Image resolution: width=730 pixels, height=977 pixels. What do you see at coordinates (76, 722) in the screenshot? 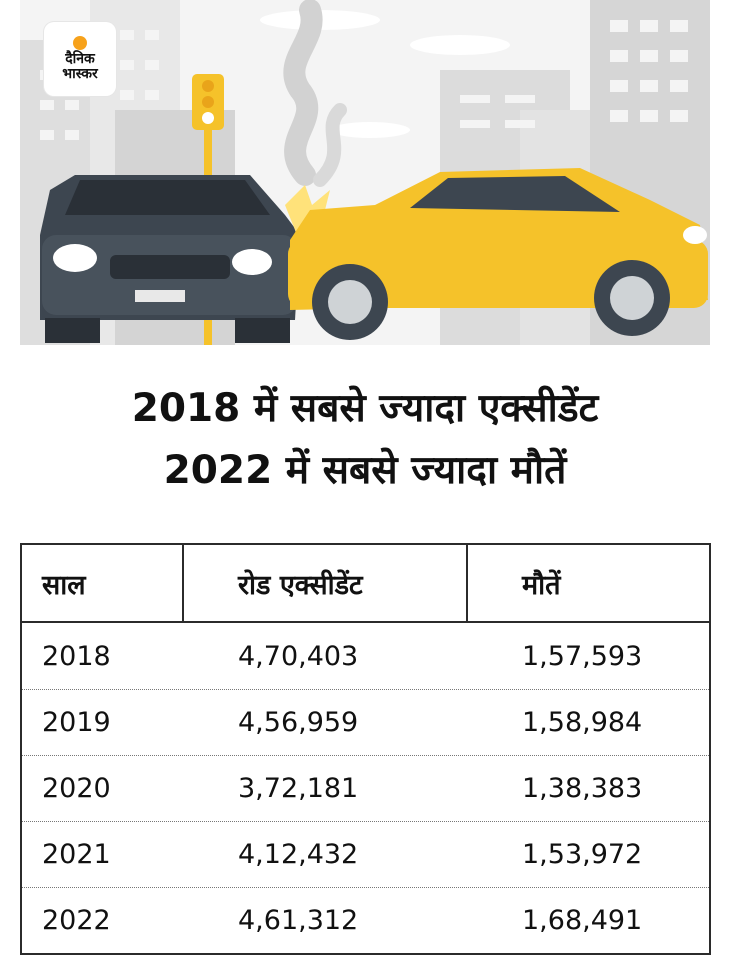
I see `year-cell: 2019` at bounding box center [76, 722].